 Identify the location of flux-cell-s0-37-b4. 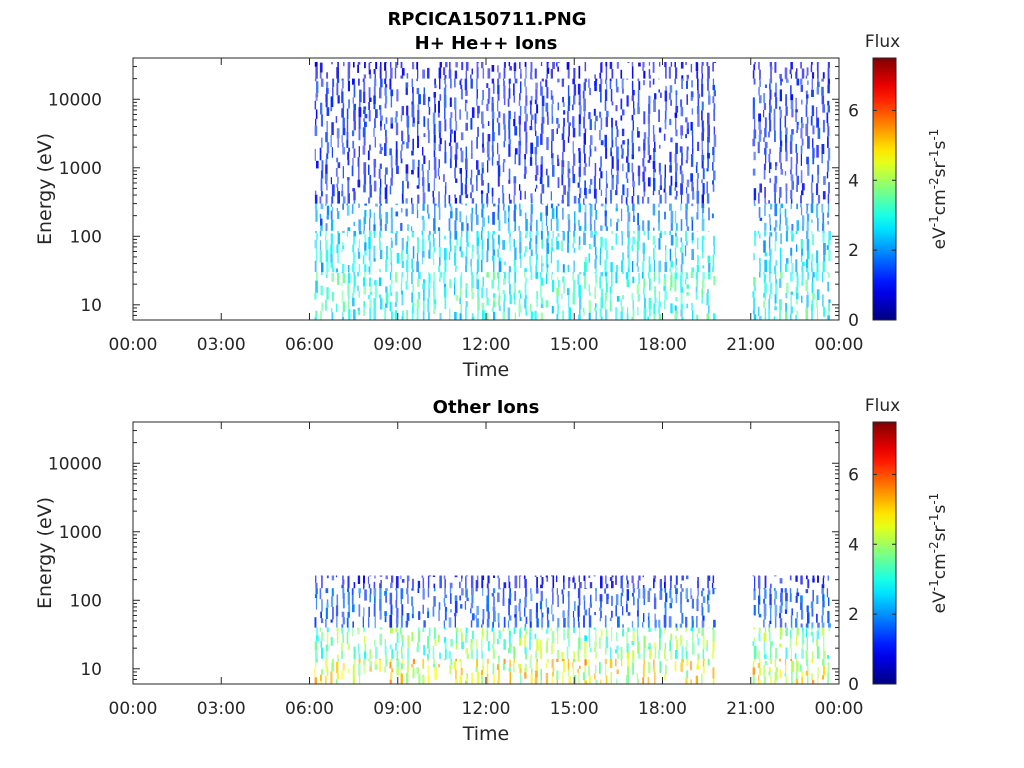
(515, 75).